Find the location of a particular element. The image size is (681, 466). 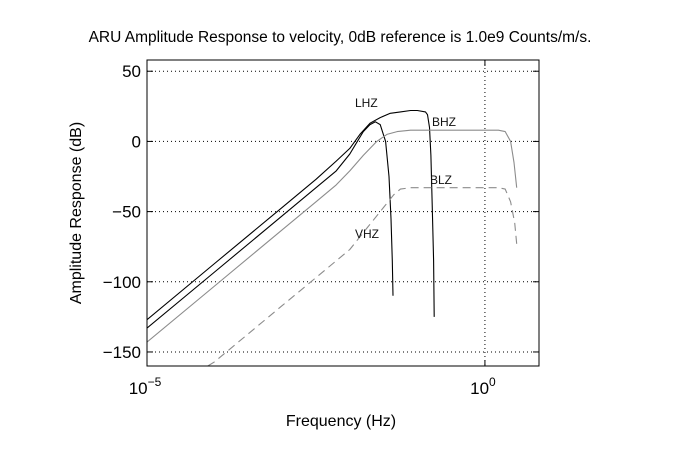

x-tick-label: 10⁻⁵ is located at coordinates (145, 386).